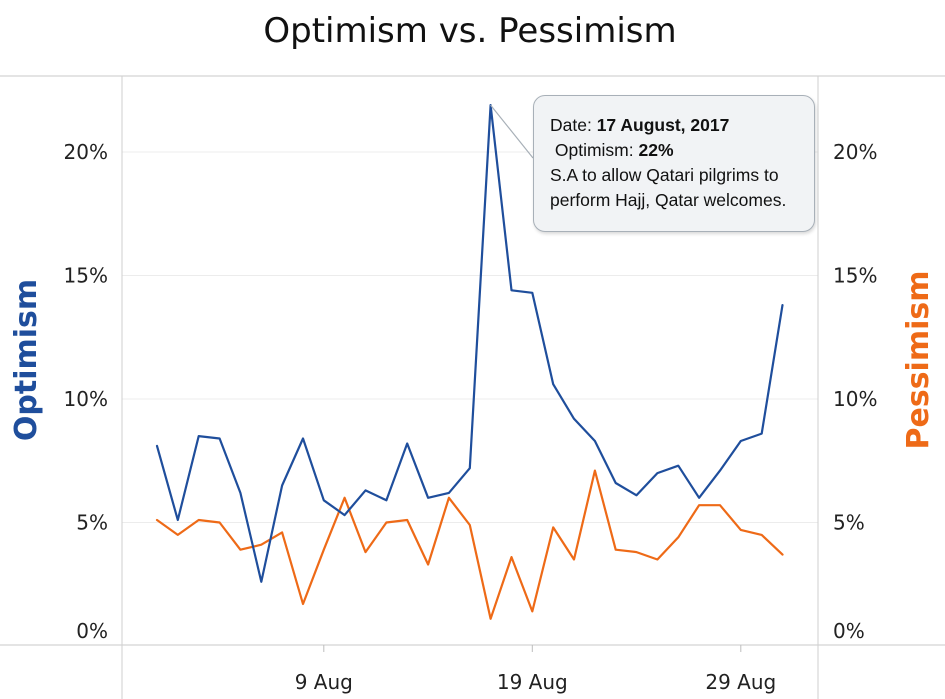 Image resolution: width=945 pixels, height=699 pixels. Describe the element at coordinates (469, 31) in the screenshot. I see `chart-title: Optimism vs. Pessimism` at that location.